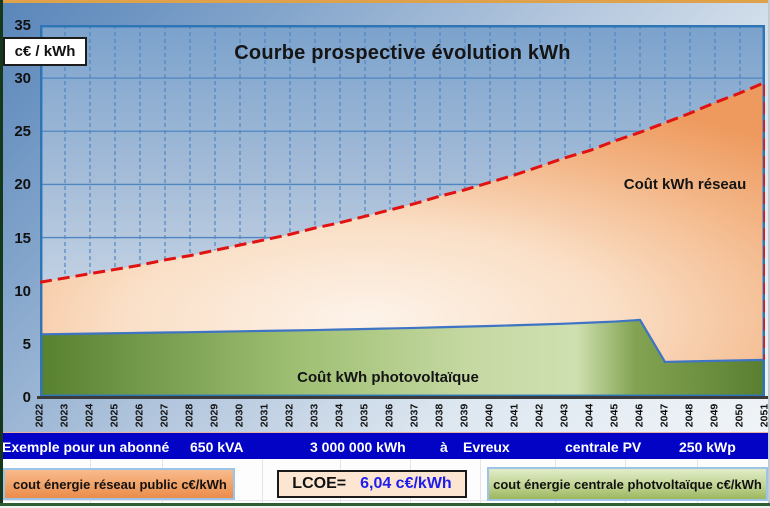  Describe the element at coordinates (114, 415) in the screenshot. I see `x-tick-label: 2025` at that location.